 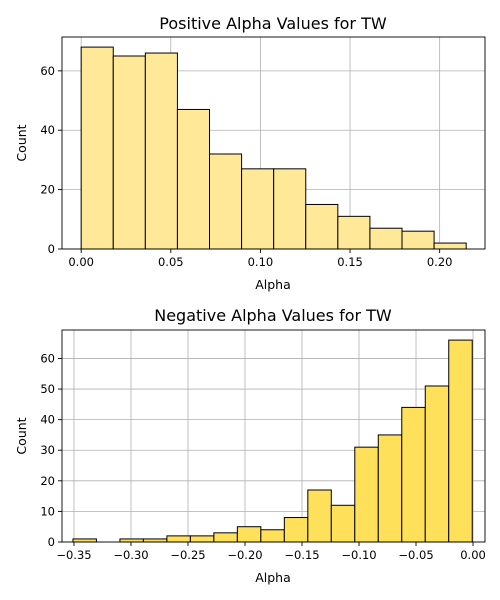 What do you see at coordinates (187, 555) in the screenshot?
I see `x-tick-label: −0.25` at bounding box center [187, 555].